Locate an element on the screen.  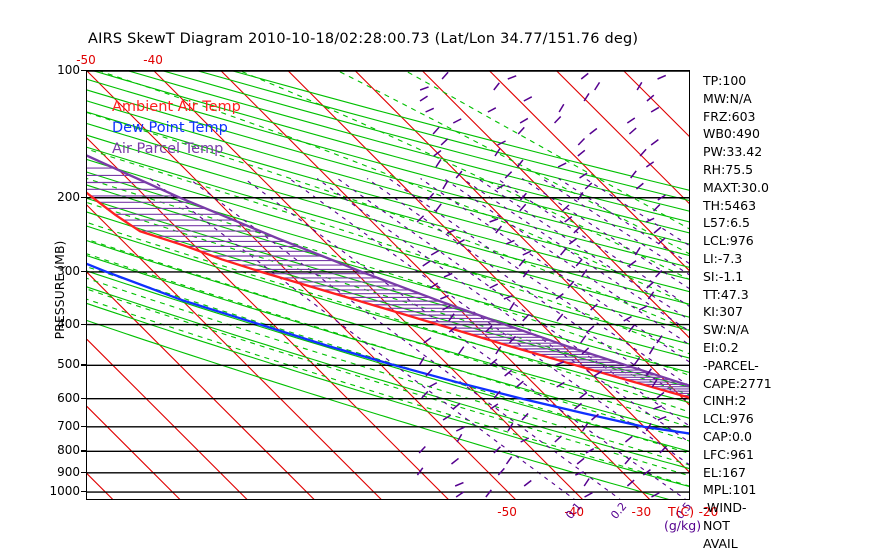
bottom-temp-tick: -50 is located at coordinates (507, 512).